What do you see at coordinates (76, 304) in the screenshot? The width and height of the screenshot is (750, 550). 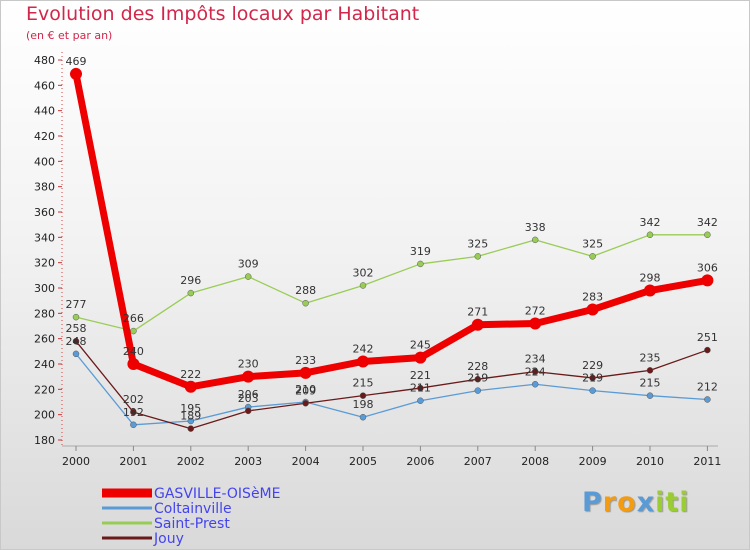 I see `data-label: 277` at bounding box center [76, 304].